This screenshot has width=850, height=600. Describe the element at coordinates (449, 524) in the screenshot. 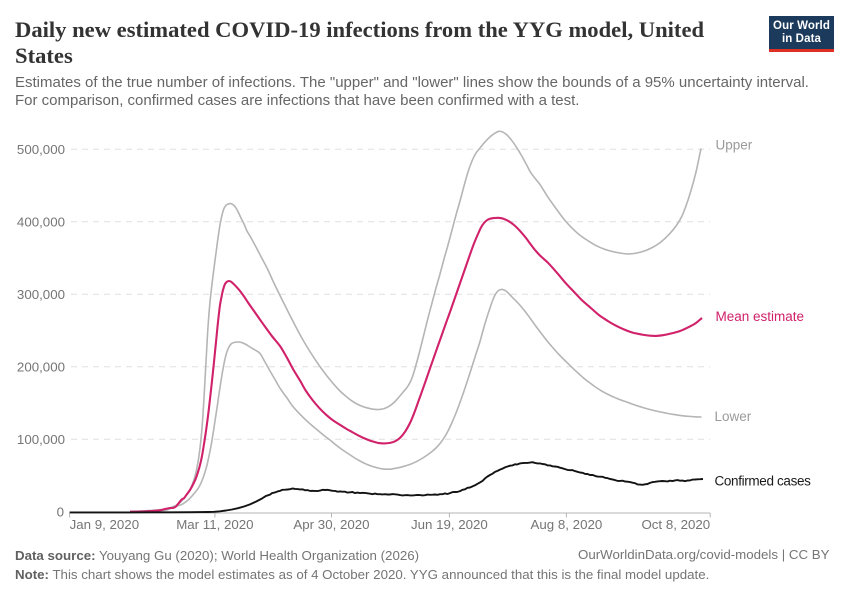

I see `svg-text: Jun 19, 2020` at that location.